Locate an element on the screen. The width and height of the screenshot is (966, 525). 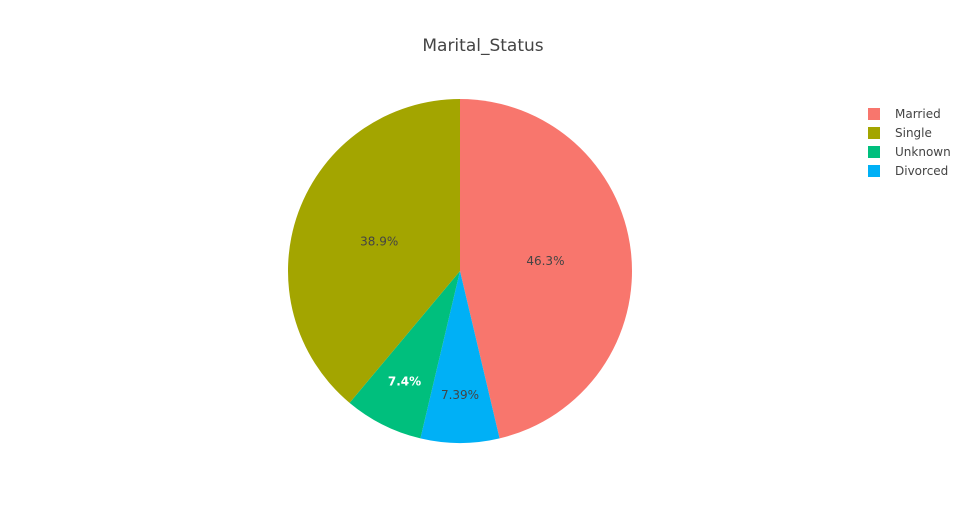
legend-item-married: Married is located at coordinates (904, 114).